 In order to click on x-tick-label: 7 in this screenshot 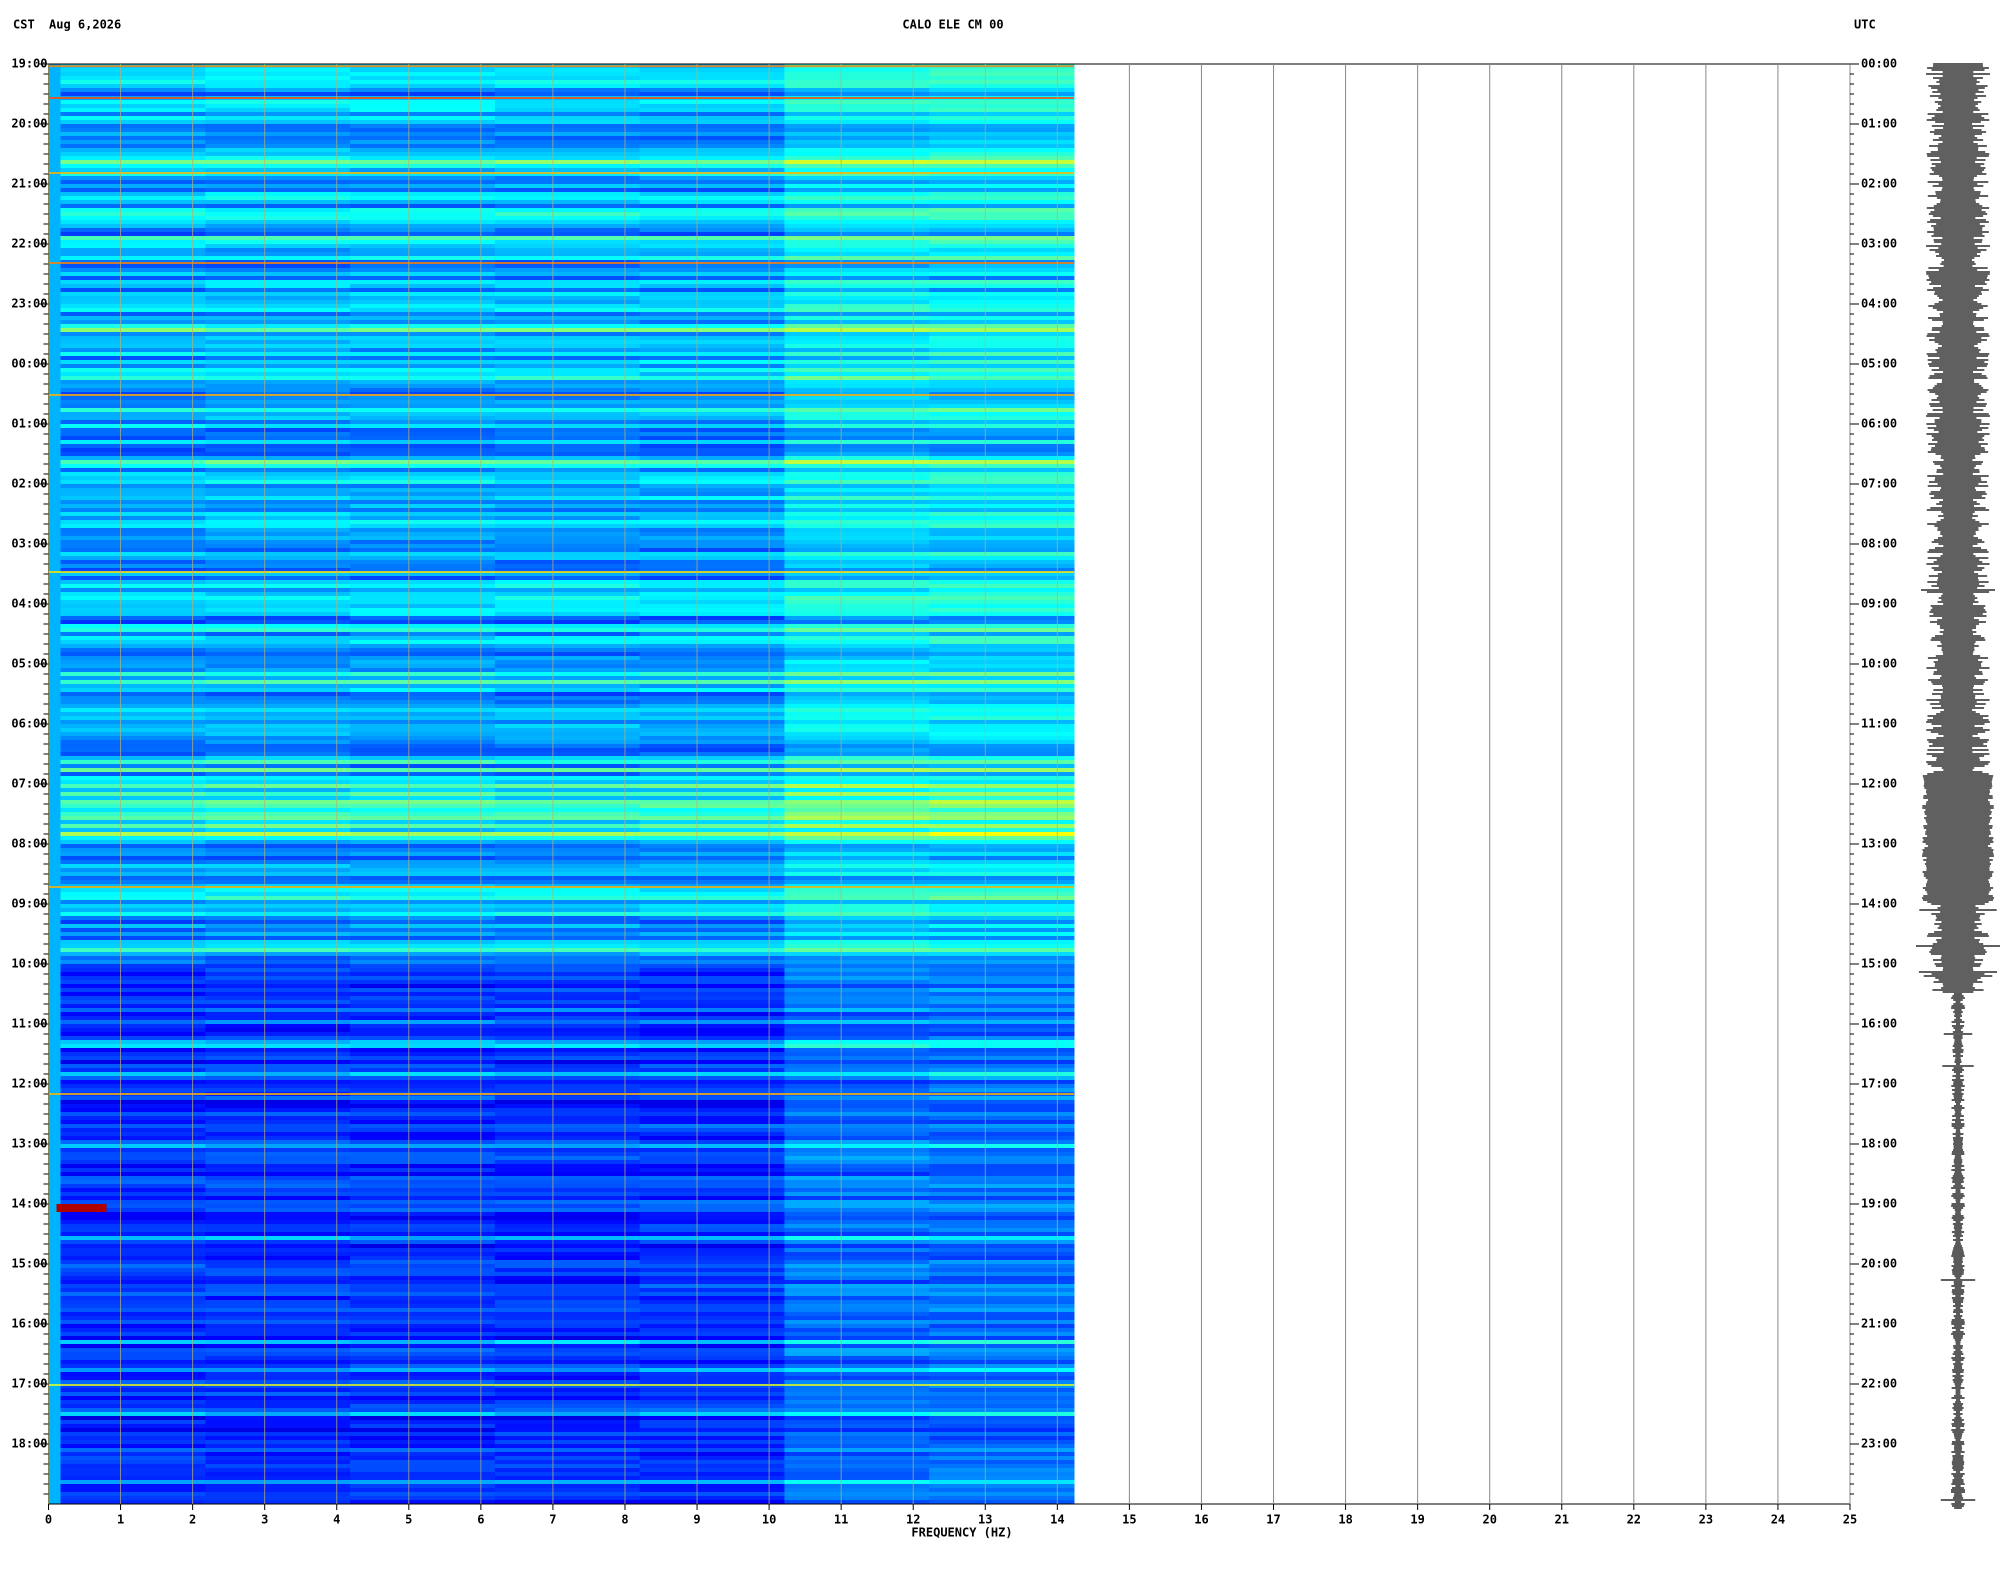, I will do `click(552, 1520)`.